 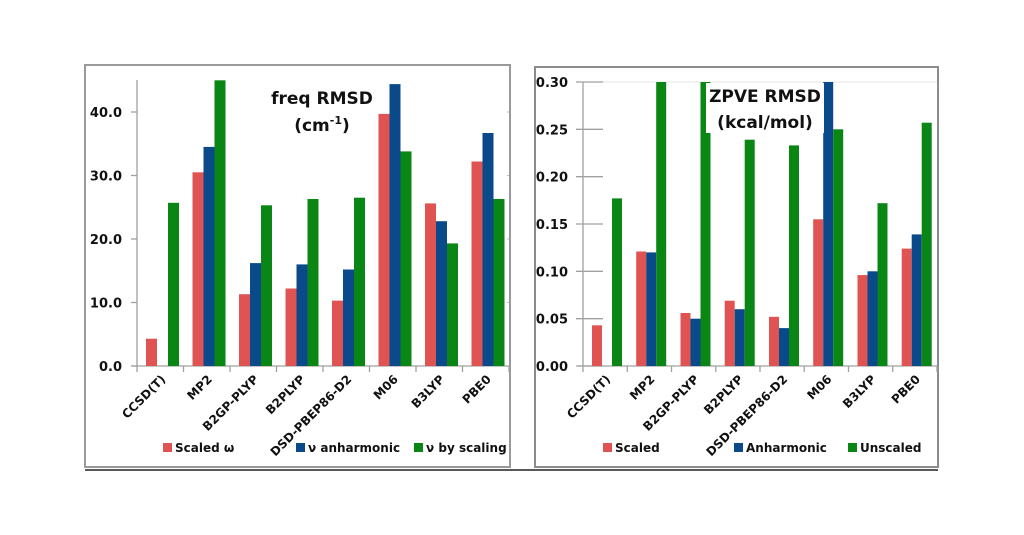 What do you see at coordinates (266, 285) in the screenshot?
I see `bar-by-scaling-b2gp-plyp` at bounding box center [266, 285].